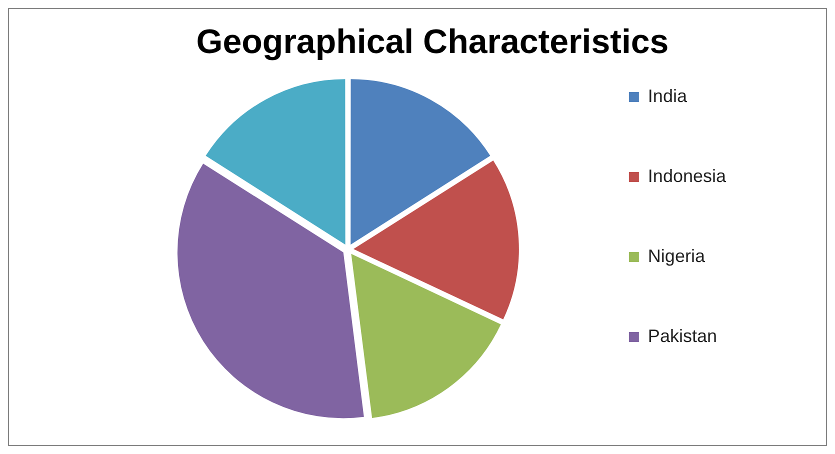 The height and width of the screenshot is (454, 835). What do you see at coordinates (682, 336) in the screenshot?
I see `legend-label: Pakistan` at bounding box center [682, 336].